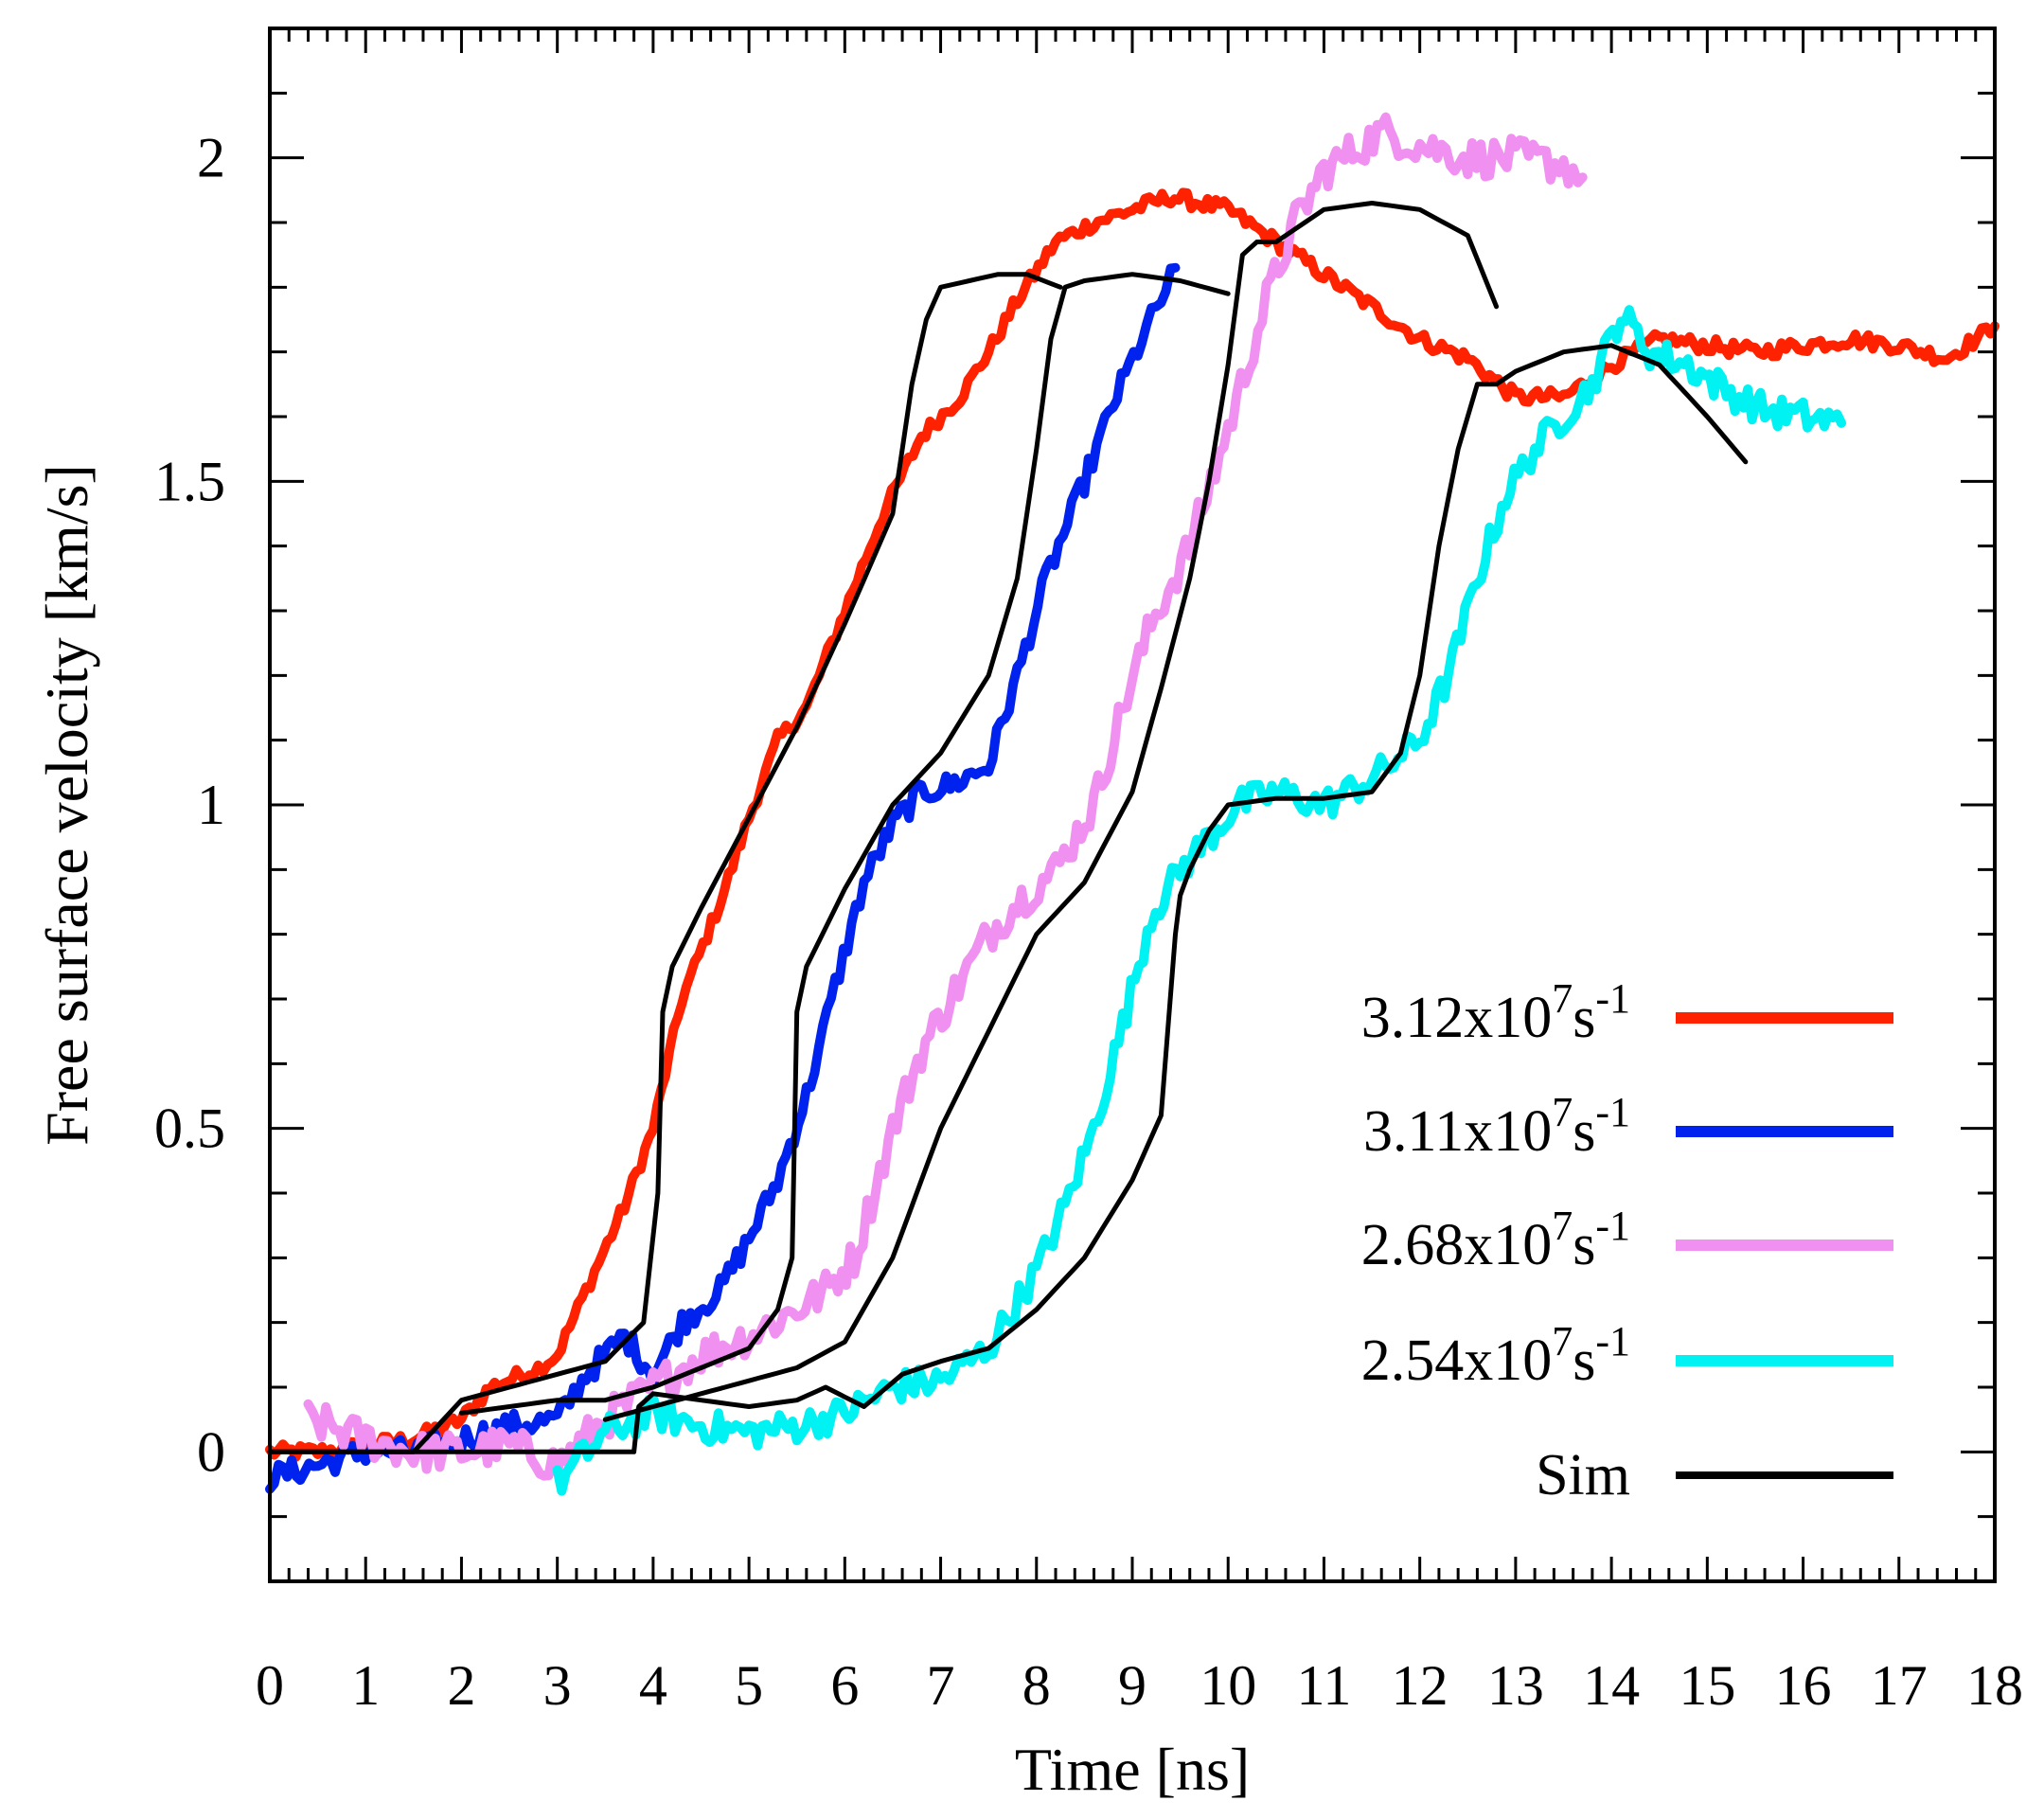 Image resolution: width=2044 pixels, height=1819 pixels. What do you see at coordinates (1420, 1685) in the screenshot?
I see `x-tick-label: 12` at bounding box center [1420, 1685].